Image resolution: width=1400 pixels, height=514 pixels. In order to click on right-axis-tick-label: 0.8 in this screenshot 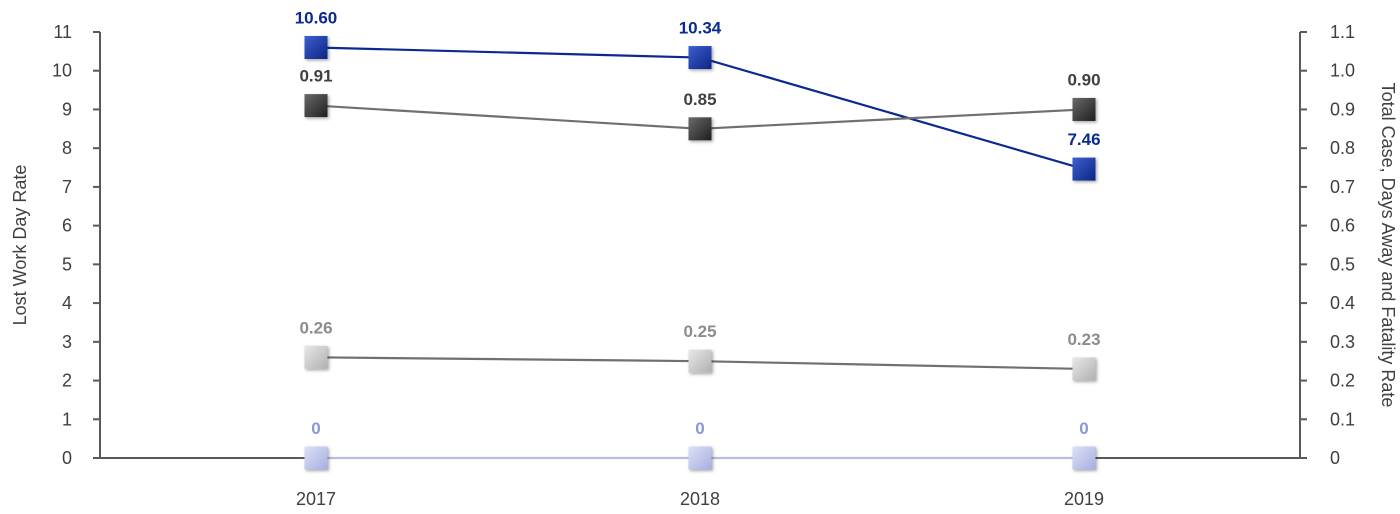, I will do `click(1342, 148)`.